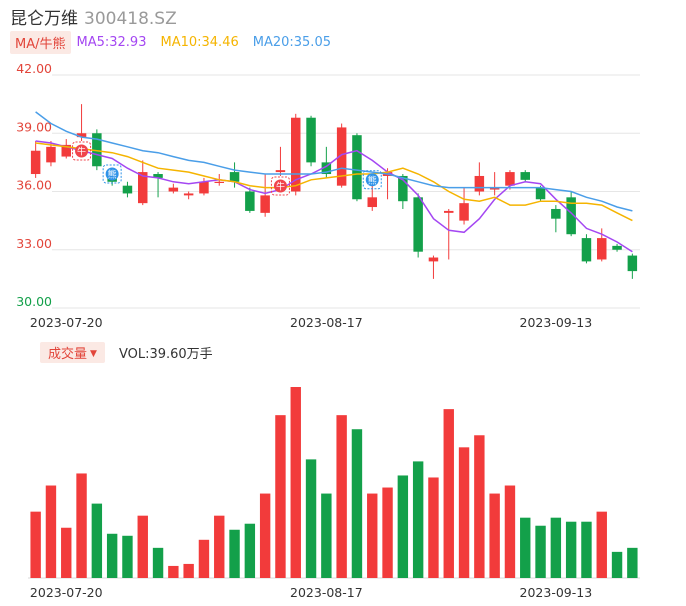 This screenshot has width=686, height=606. I want to click on price-tick-label: 33.00, so click(34, 243).